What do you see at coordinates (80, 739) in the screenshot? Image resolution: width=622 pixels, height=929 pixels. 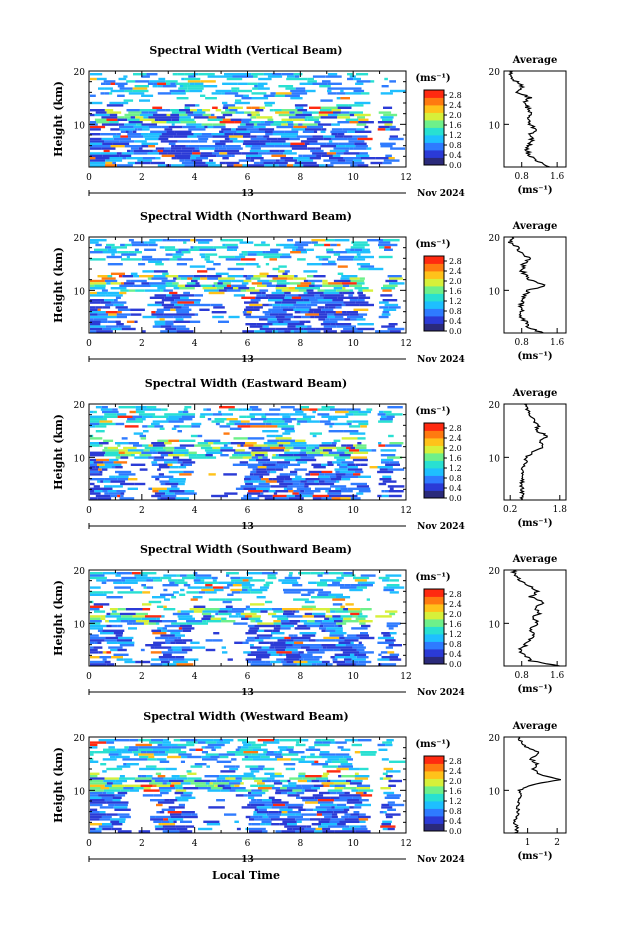 I see `y-tick-label: 20` at bounding box center [80, 739].